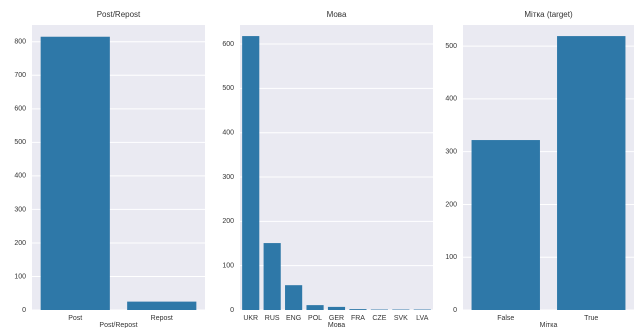 Image resolution: width=637 pixels, height=328 pixels. I want to click on x-axis-label: Мітка, so click(549, 324).